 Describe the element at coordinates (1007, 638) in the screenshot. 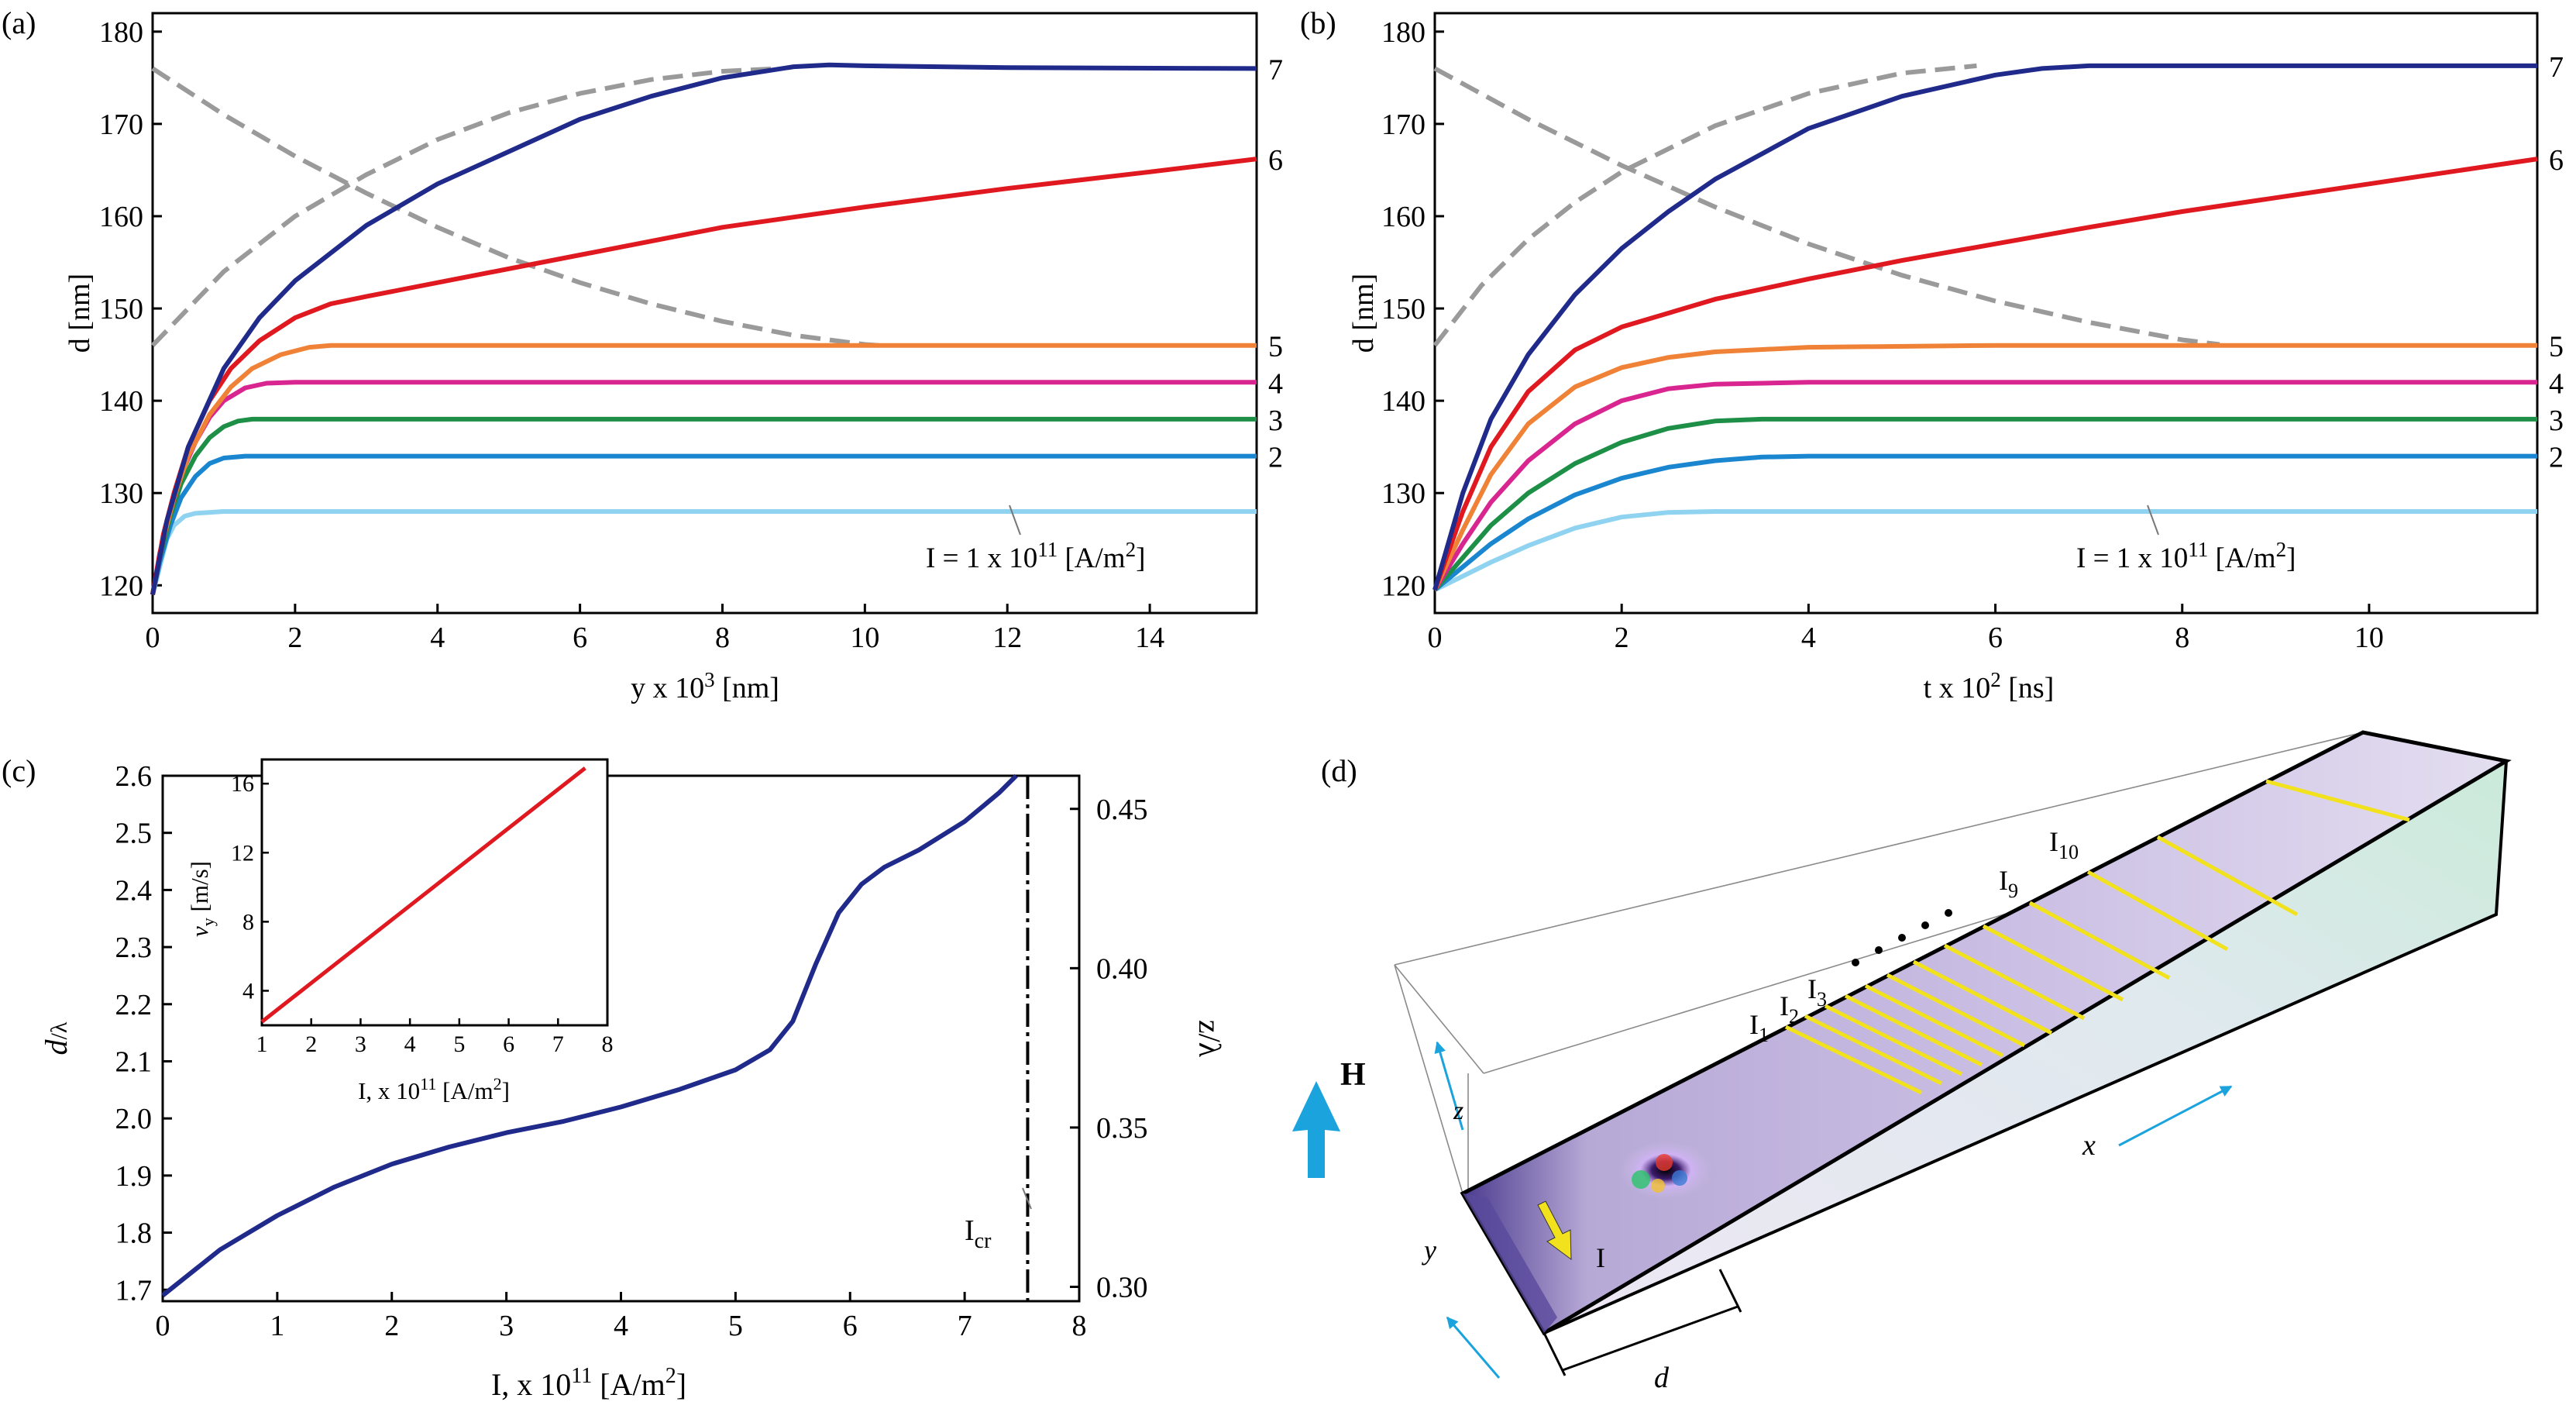

I see `panel-a-x-tick-label: 12` at that location.